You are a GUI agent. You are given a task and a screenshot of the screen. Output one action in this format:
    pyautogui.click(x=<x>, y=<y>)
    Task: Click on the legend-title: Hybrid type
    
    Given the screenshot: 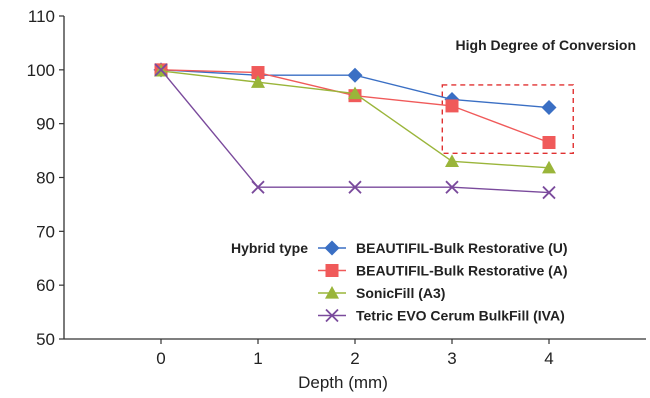 What is the action you would take?
    pyautogui.click(x=269, y=248)
    